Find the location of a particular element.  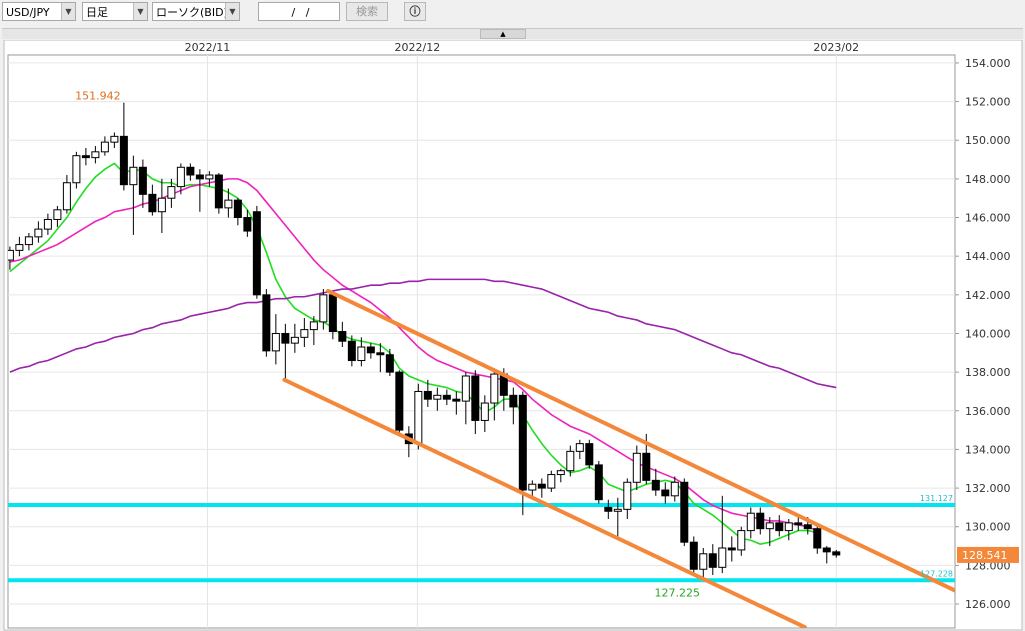

toolbar: USD/JPY ▼ 日足 ▼ ローソク(BID) ▼ / / 検索 ⓘ is located at coordinates (512, 13).